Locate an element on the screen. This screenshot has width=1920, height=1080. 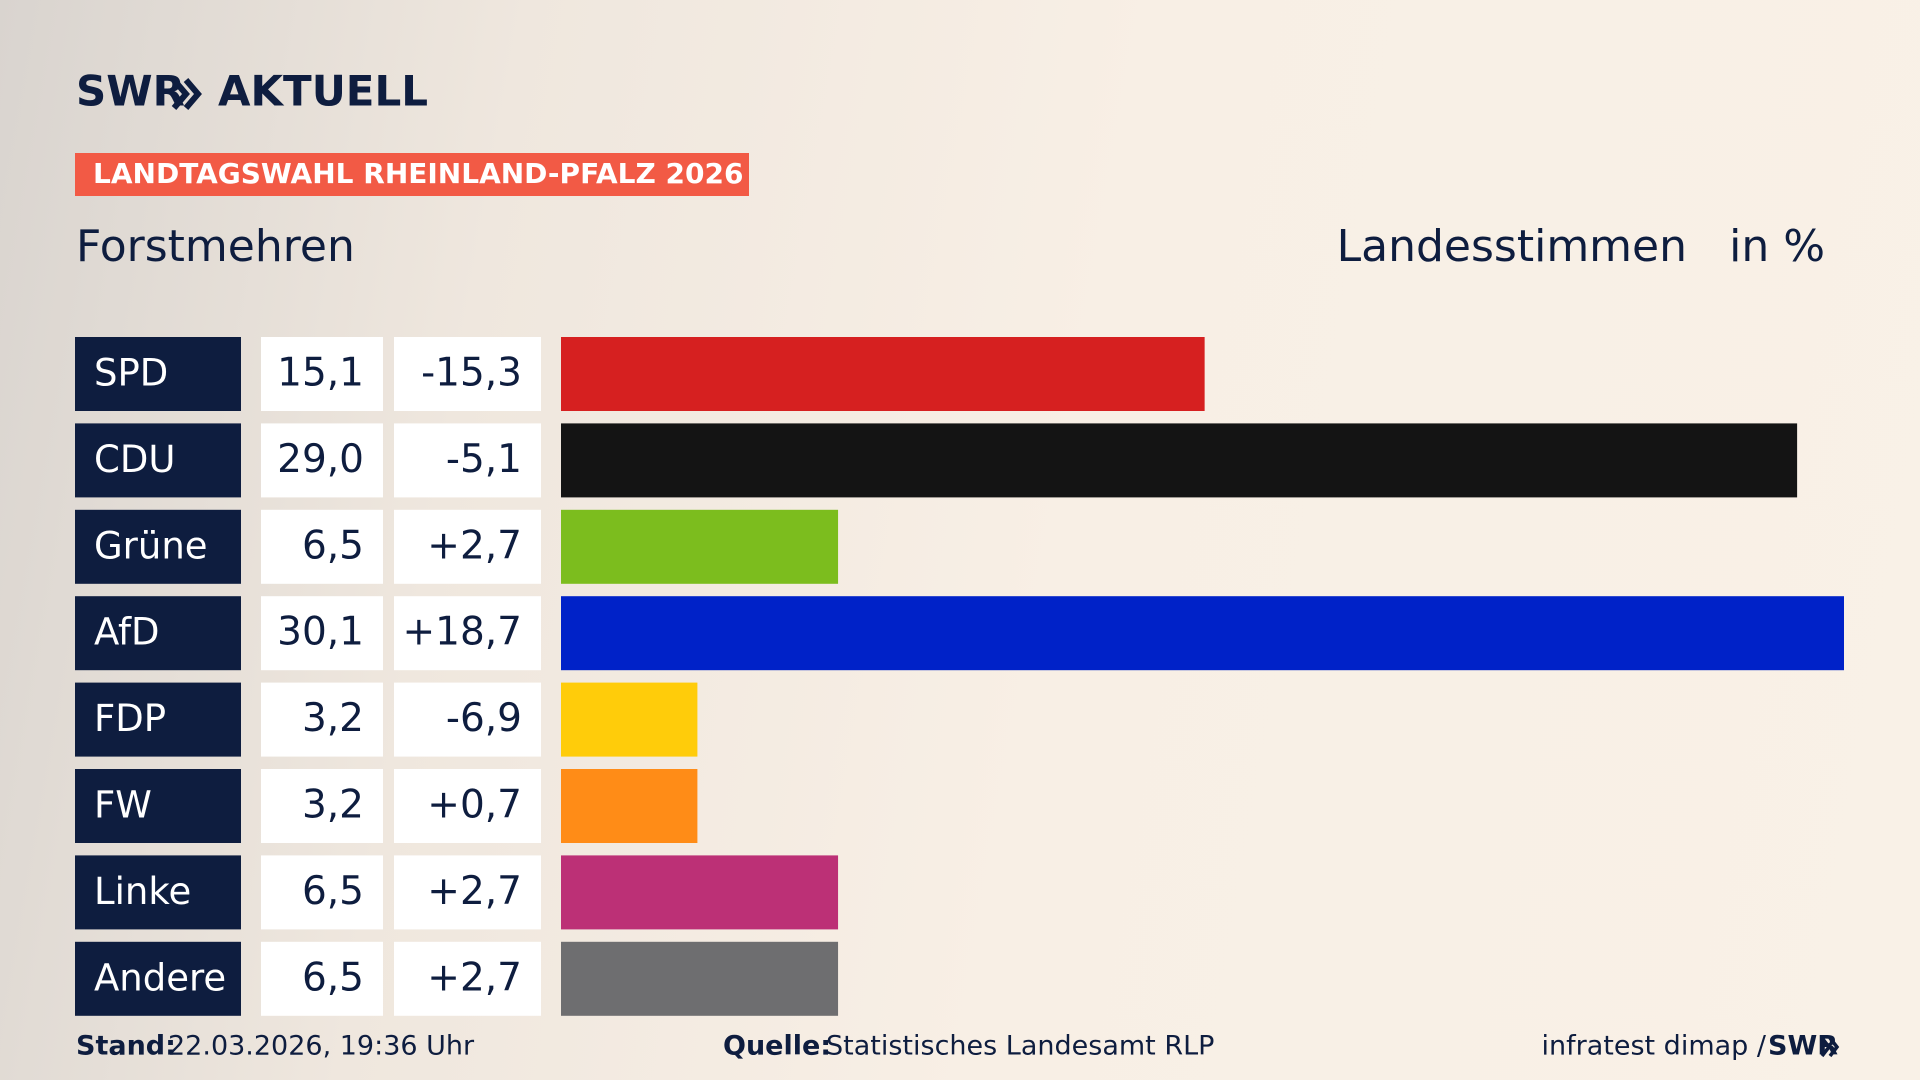
tag: LANDTAGSWAHL RHEINLAND-PFALZ 2026 is located at coordinates (418, 173).